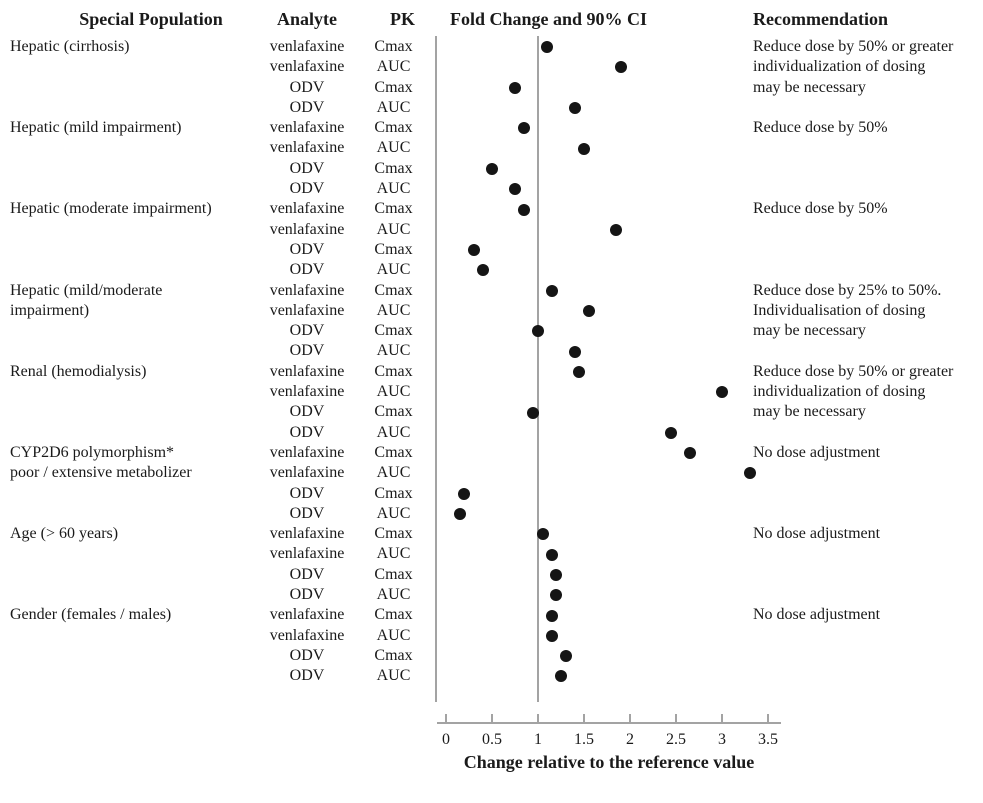 The image size is (983, 803). I want to click on population-label: Hepatic (moderate impairment), so click(111, 209).